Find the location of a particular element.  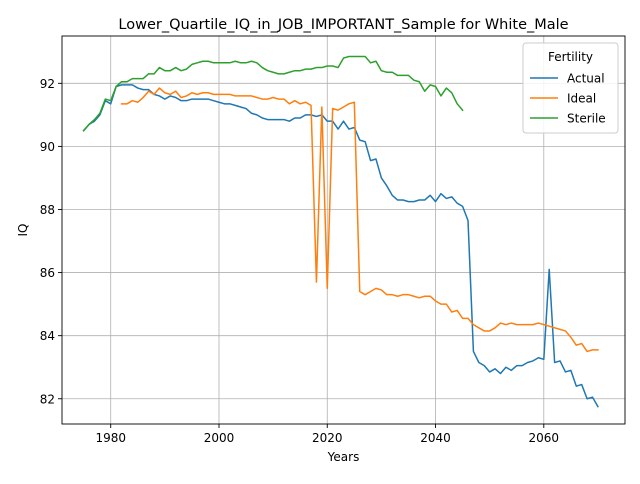

legend-label-actual: Actual is located at coordinates (586, 79).